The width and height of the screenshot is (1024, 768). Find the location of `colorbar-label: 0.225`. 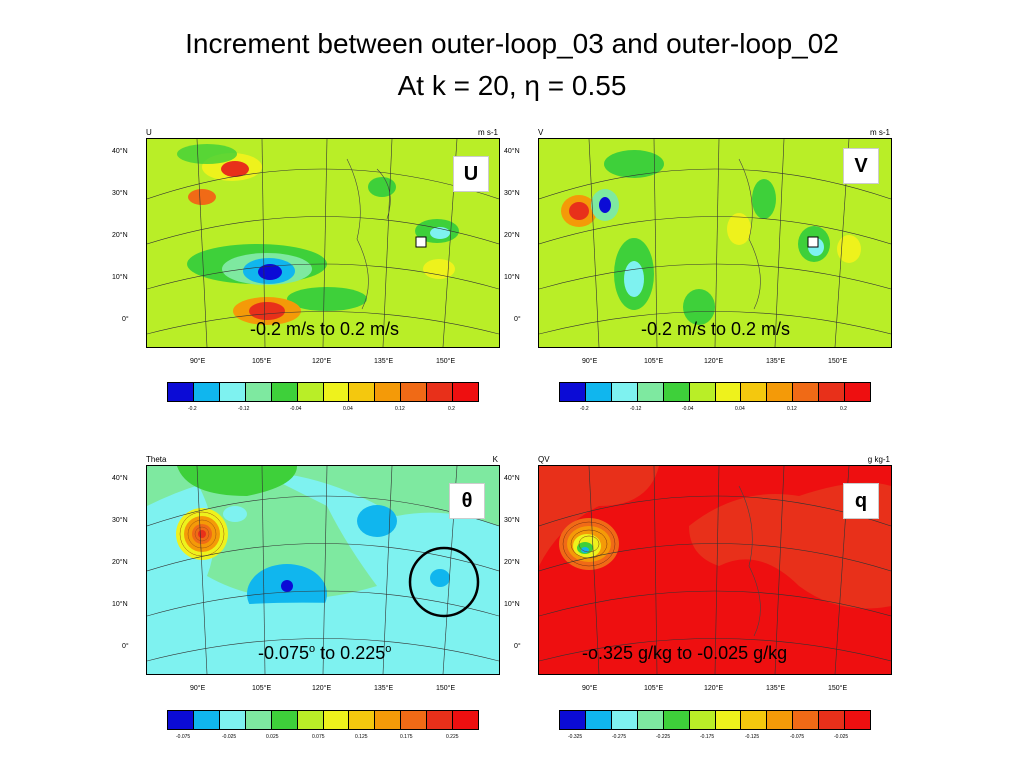

colorbar-label: 0.225 is located at coordinates (452, 737).